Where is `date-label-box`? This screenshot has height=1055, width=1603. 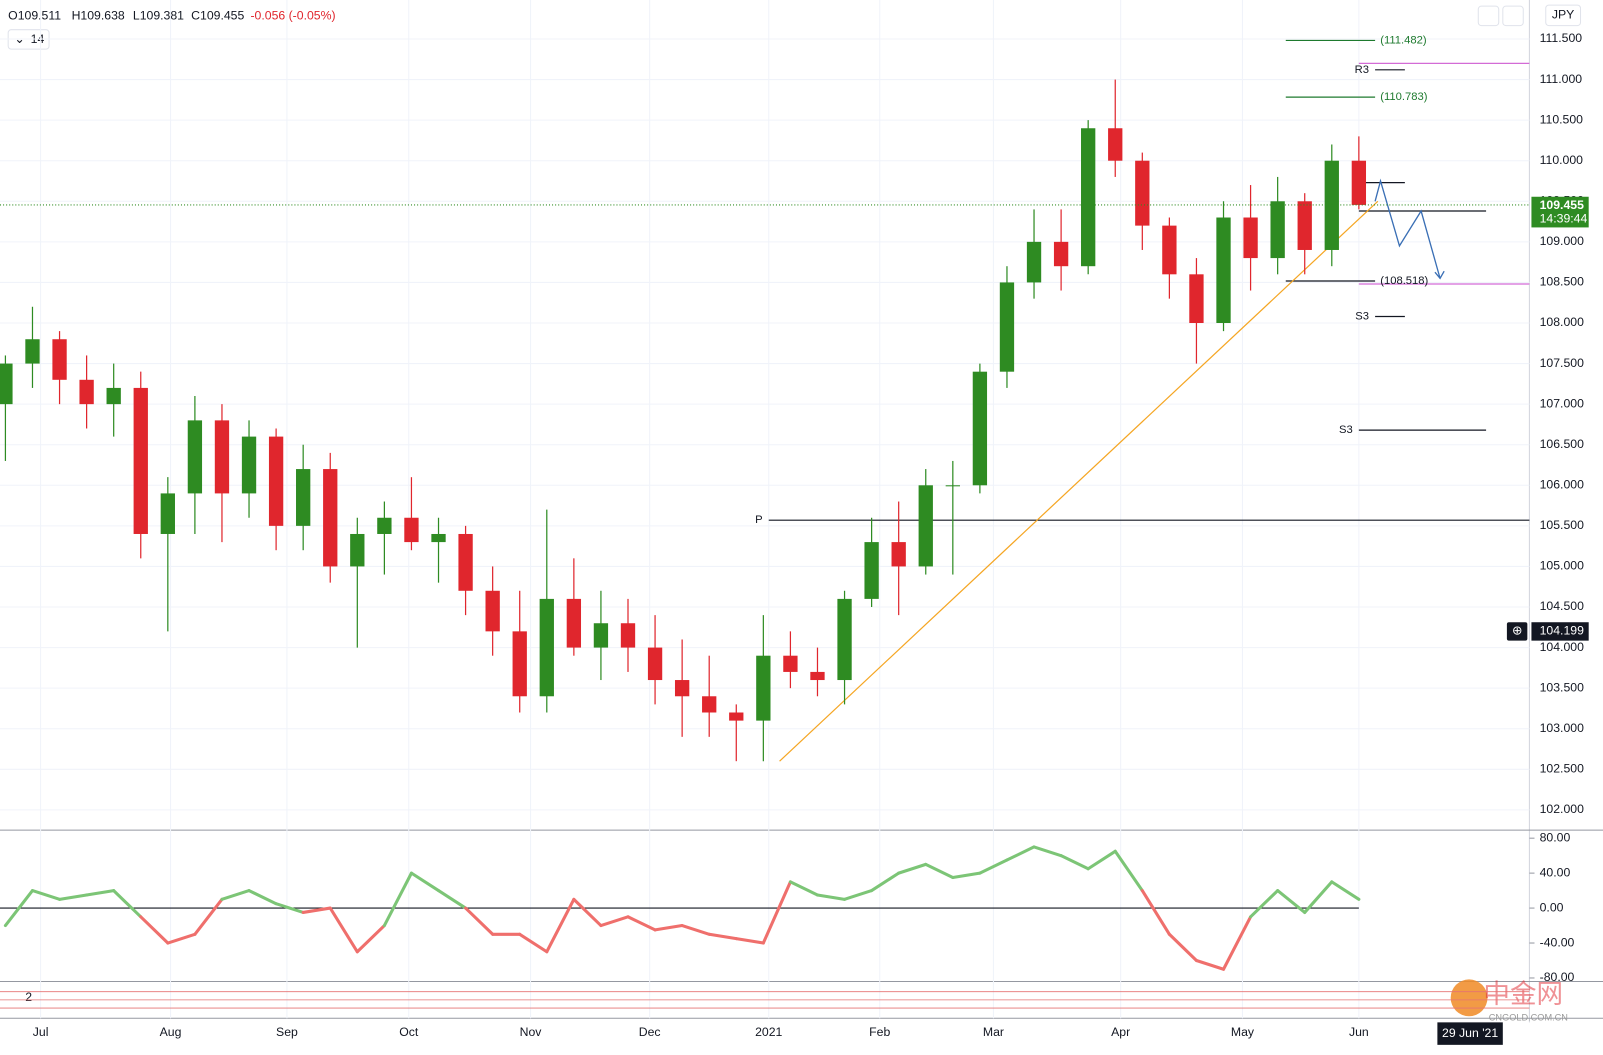
date-label-box is located at coordinates (1470, 1033).